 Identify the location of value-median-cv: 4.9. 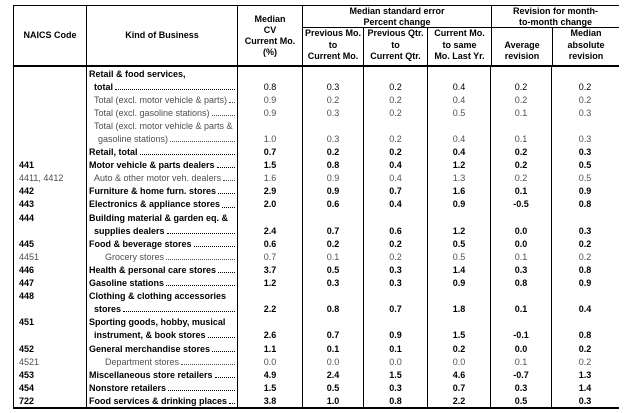
(270, 375).